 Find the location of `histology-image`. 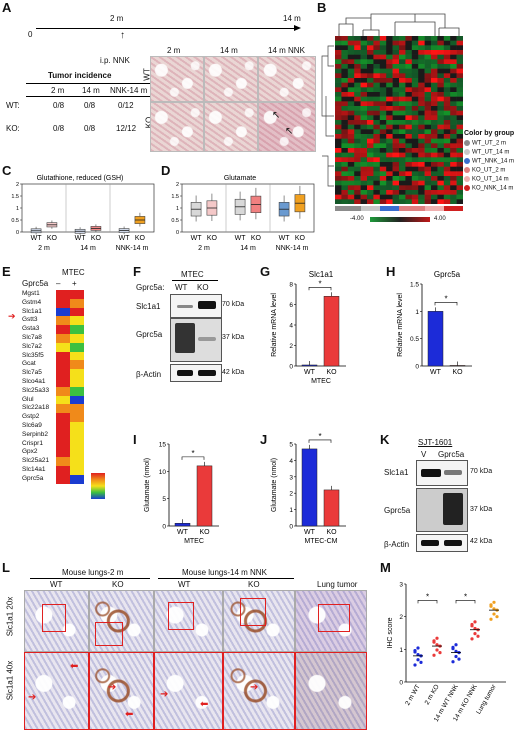

histology-image is located at coordinates (231, 79).